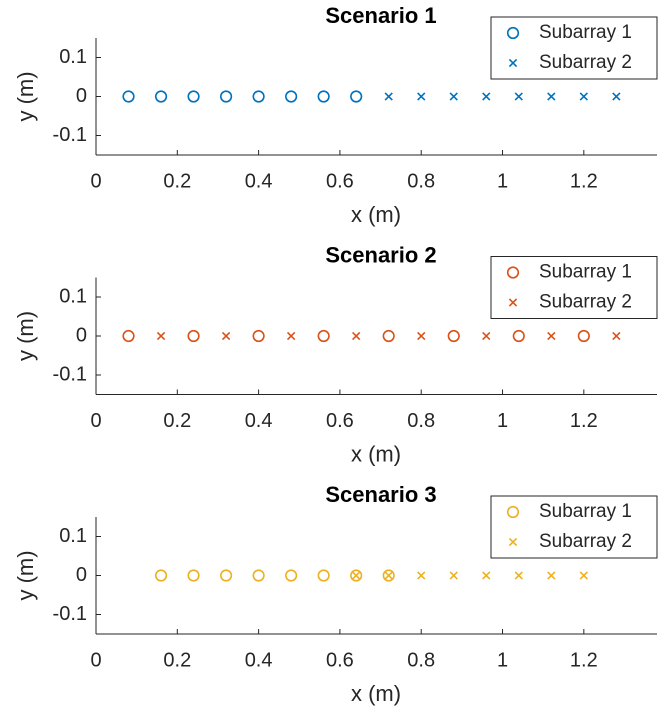 The height and width of the screenshot is (715, 660). Describe the element at coordinates (380, 254) in the screenshot. I see `chart-title: Scenario 2` at that location.